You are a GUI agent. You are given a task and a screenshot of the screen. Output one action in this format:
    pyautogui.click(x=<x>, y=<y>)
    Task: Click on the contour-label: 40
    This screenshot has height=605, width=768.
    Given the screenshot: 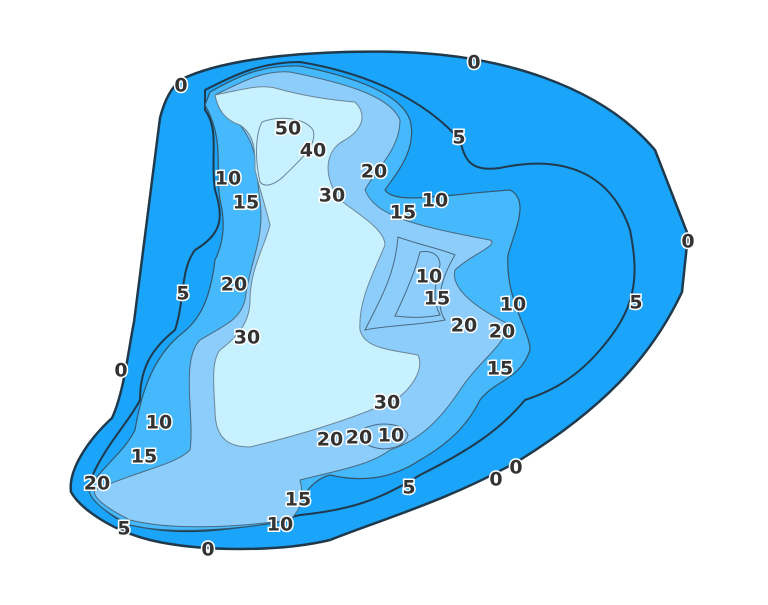 What is the action you would take?
    pyautogui.click(x=313, y=151)
    